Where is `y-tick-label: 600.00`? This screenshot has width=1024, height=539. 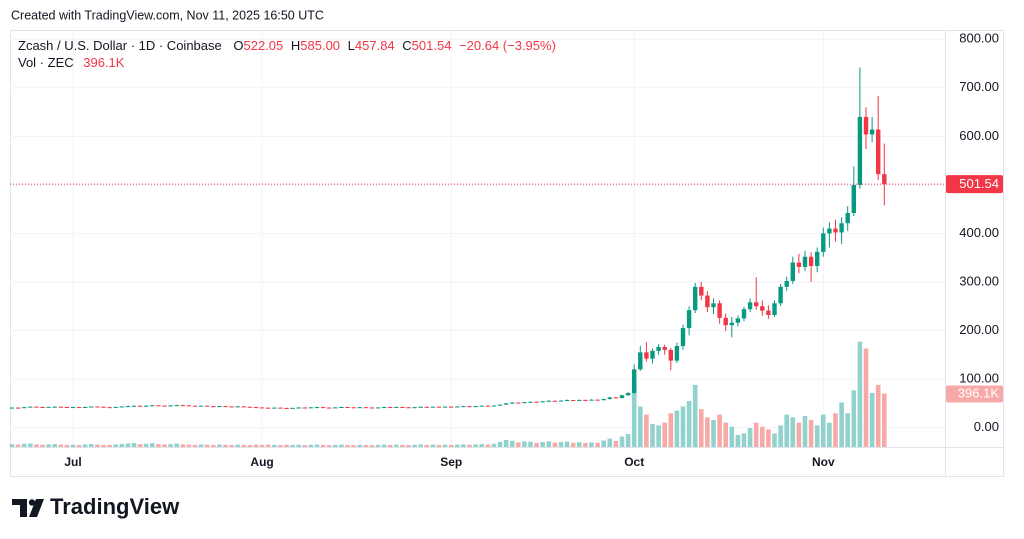 y-tick-label: 600.00 is located at coordinates (979, 135).